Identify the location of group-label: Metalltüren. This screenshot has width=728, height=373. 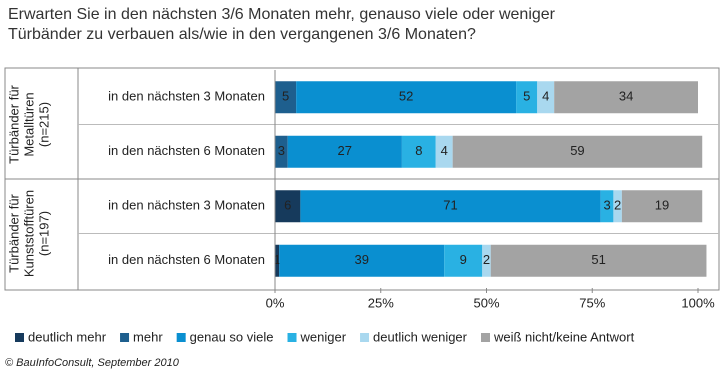
(28, 124).